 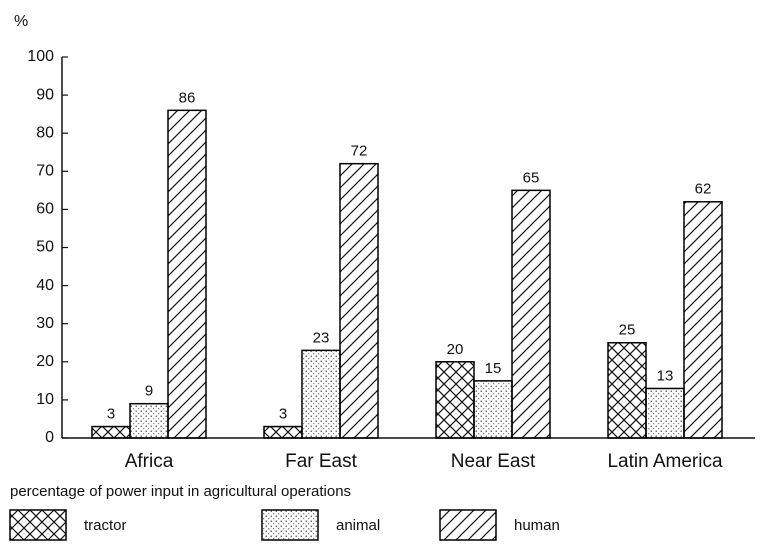 I want to click on data-label: 9, so click(x=149, y=391).